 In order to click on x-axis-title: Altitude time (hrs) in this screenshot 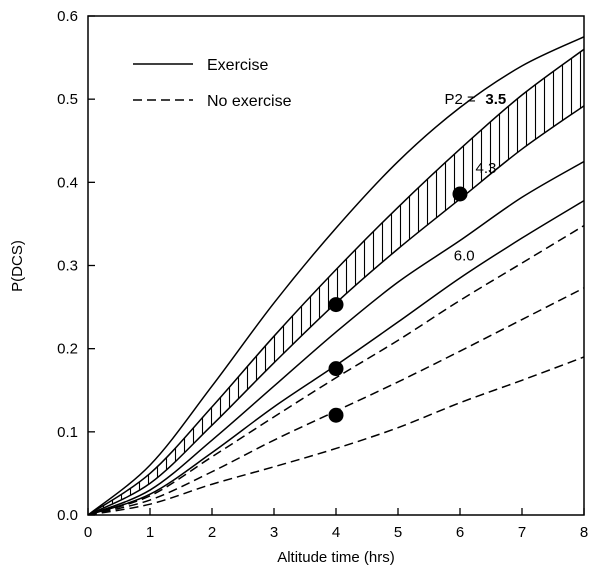, I will do `click(336, 557)`.